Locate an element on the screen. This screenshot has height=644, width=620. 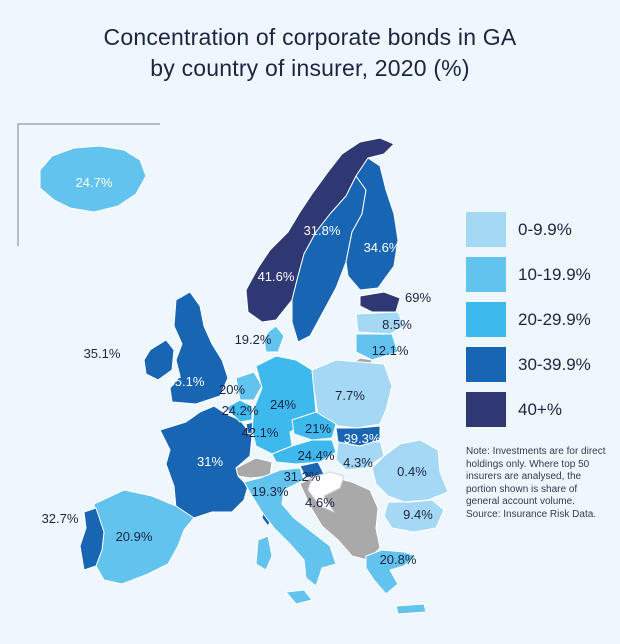
poland-shape is located at coordinates (352, 394).